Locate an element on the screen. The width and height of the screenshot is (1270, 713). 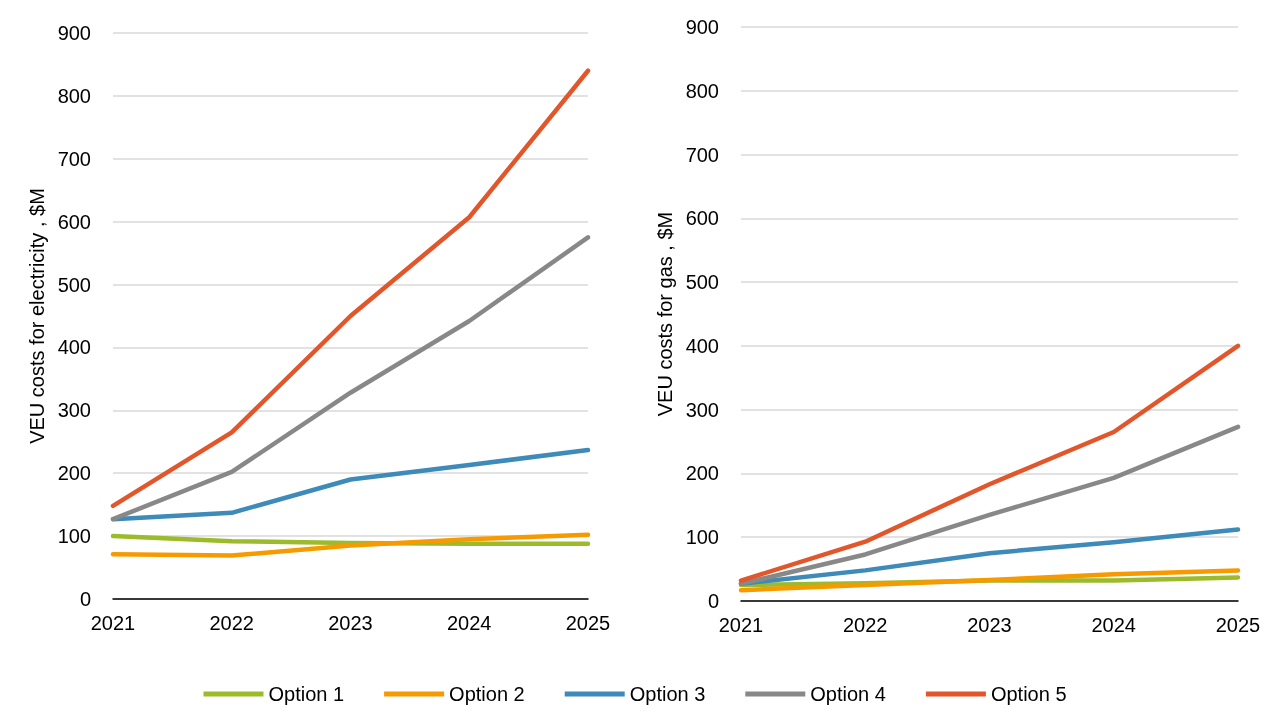
legend-label: Option 2 is located at coordinates (487, 694).